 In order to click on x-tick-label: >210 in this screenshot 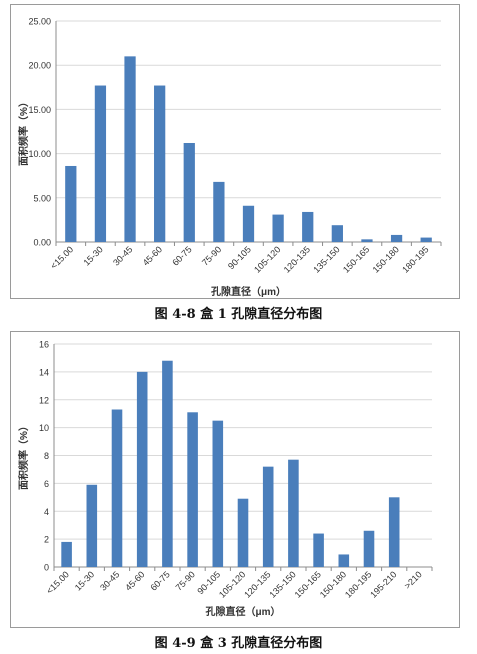, I will do `click(412, 579)`.